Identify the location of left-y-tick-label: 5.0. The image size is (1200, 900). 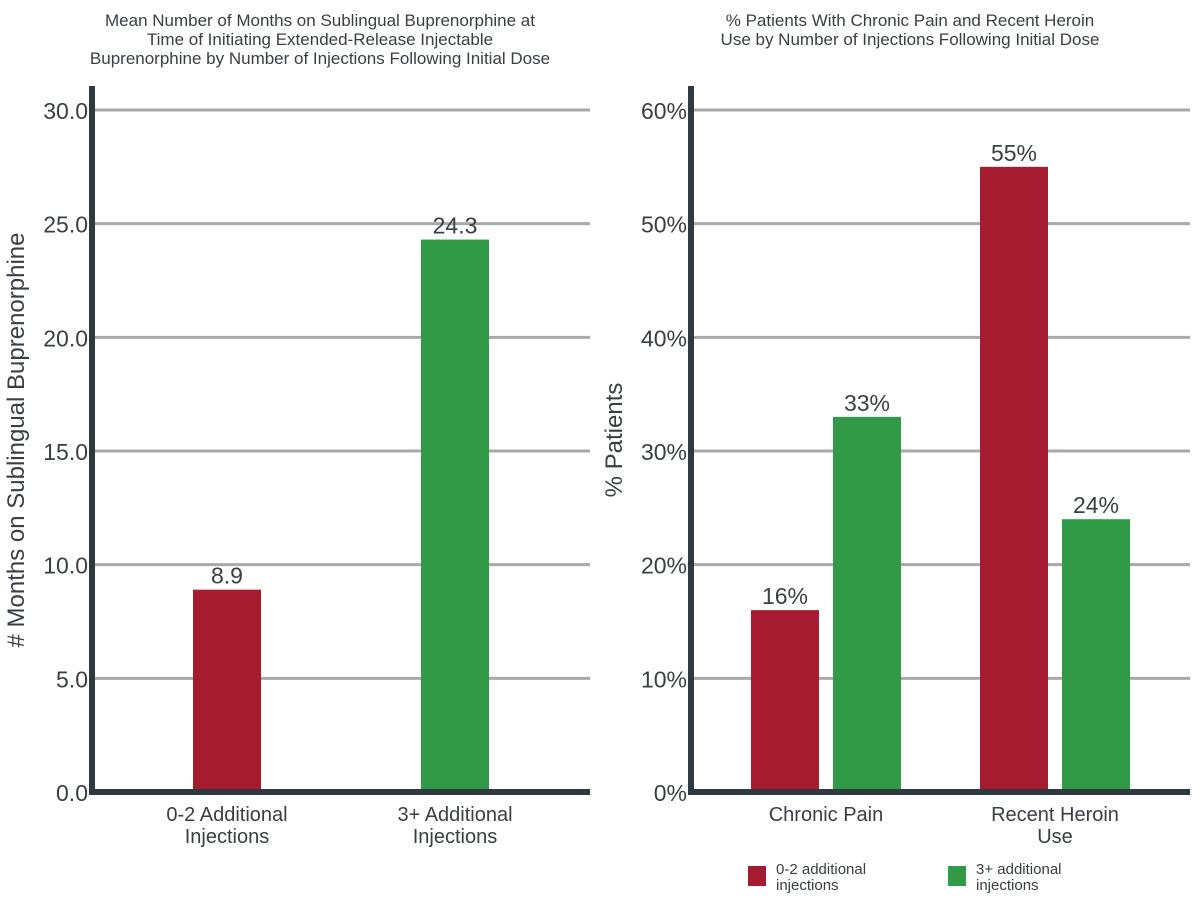
(72, 679).